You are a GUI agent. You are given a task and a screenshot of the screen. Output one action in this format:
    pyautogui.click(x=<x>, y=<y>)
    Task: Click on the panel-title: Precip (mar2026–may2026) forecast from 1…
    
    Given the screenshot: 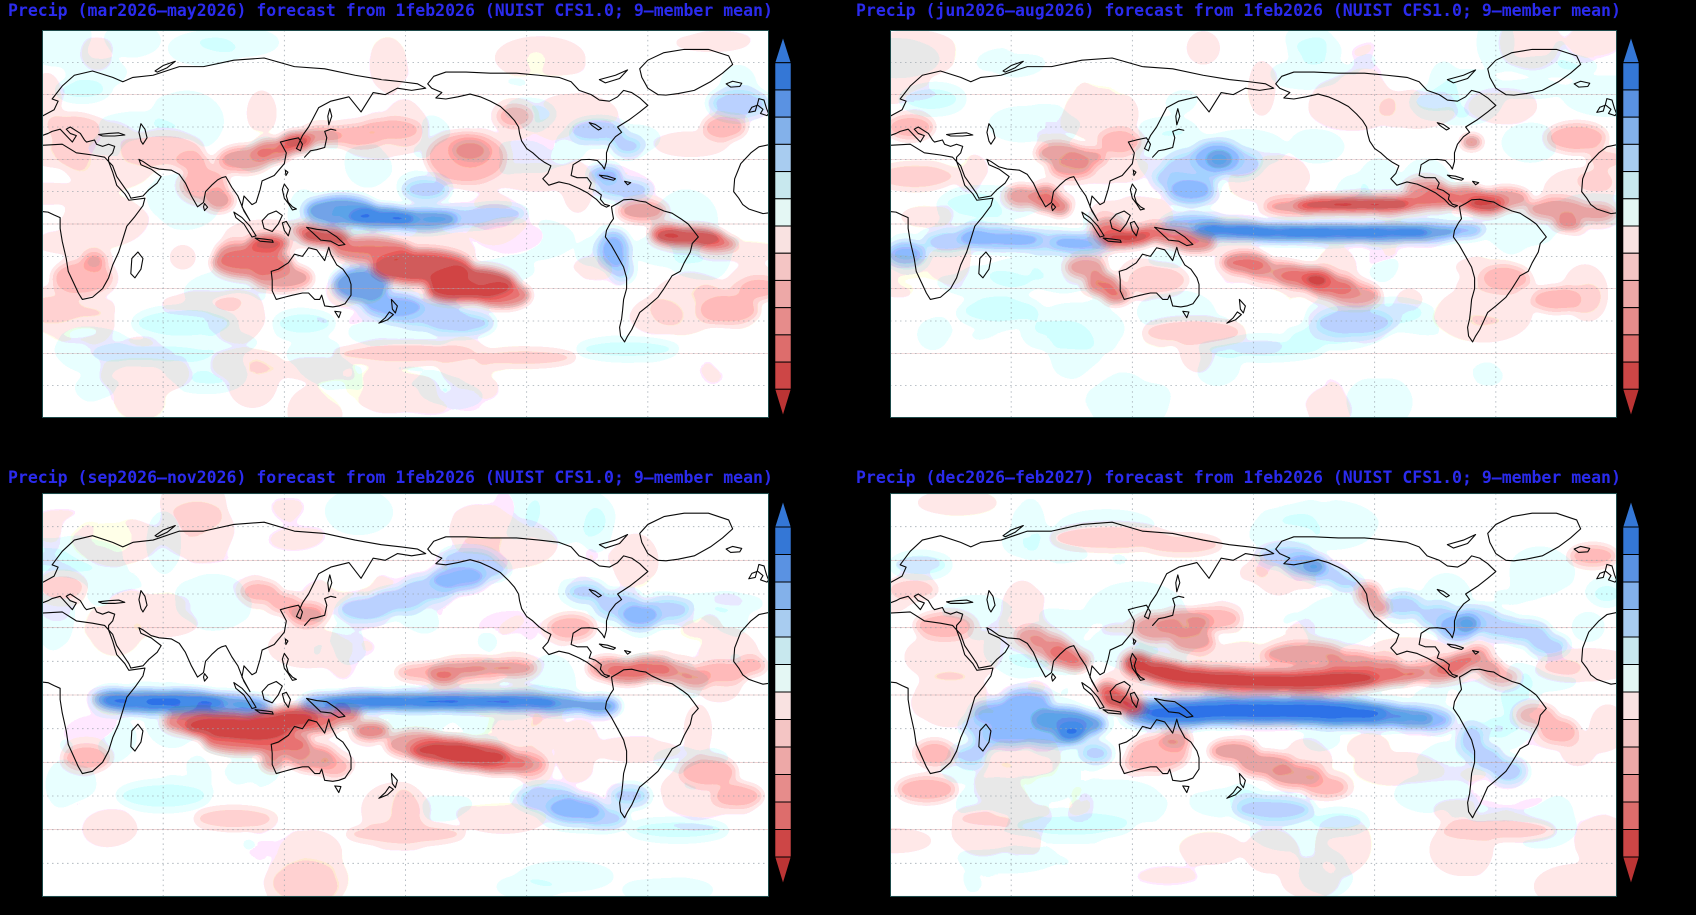 What is the action you would take?
    pyautogui.click(x=390, y=10)
    